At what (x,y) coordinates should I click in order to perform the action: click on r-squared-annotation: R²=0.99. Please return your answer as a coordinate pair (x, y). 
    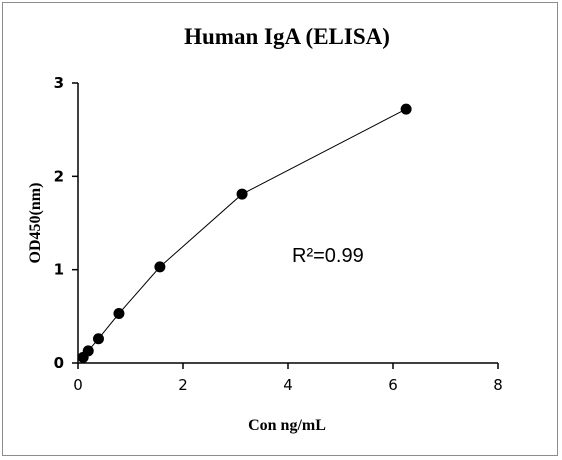
    Looking at the image, I should click on (328, 256).